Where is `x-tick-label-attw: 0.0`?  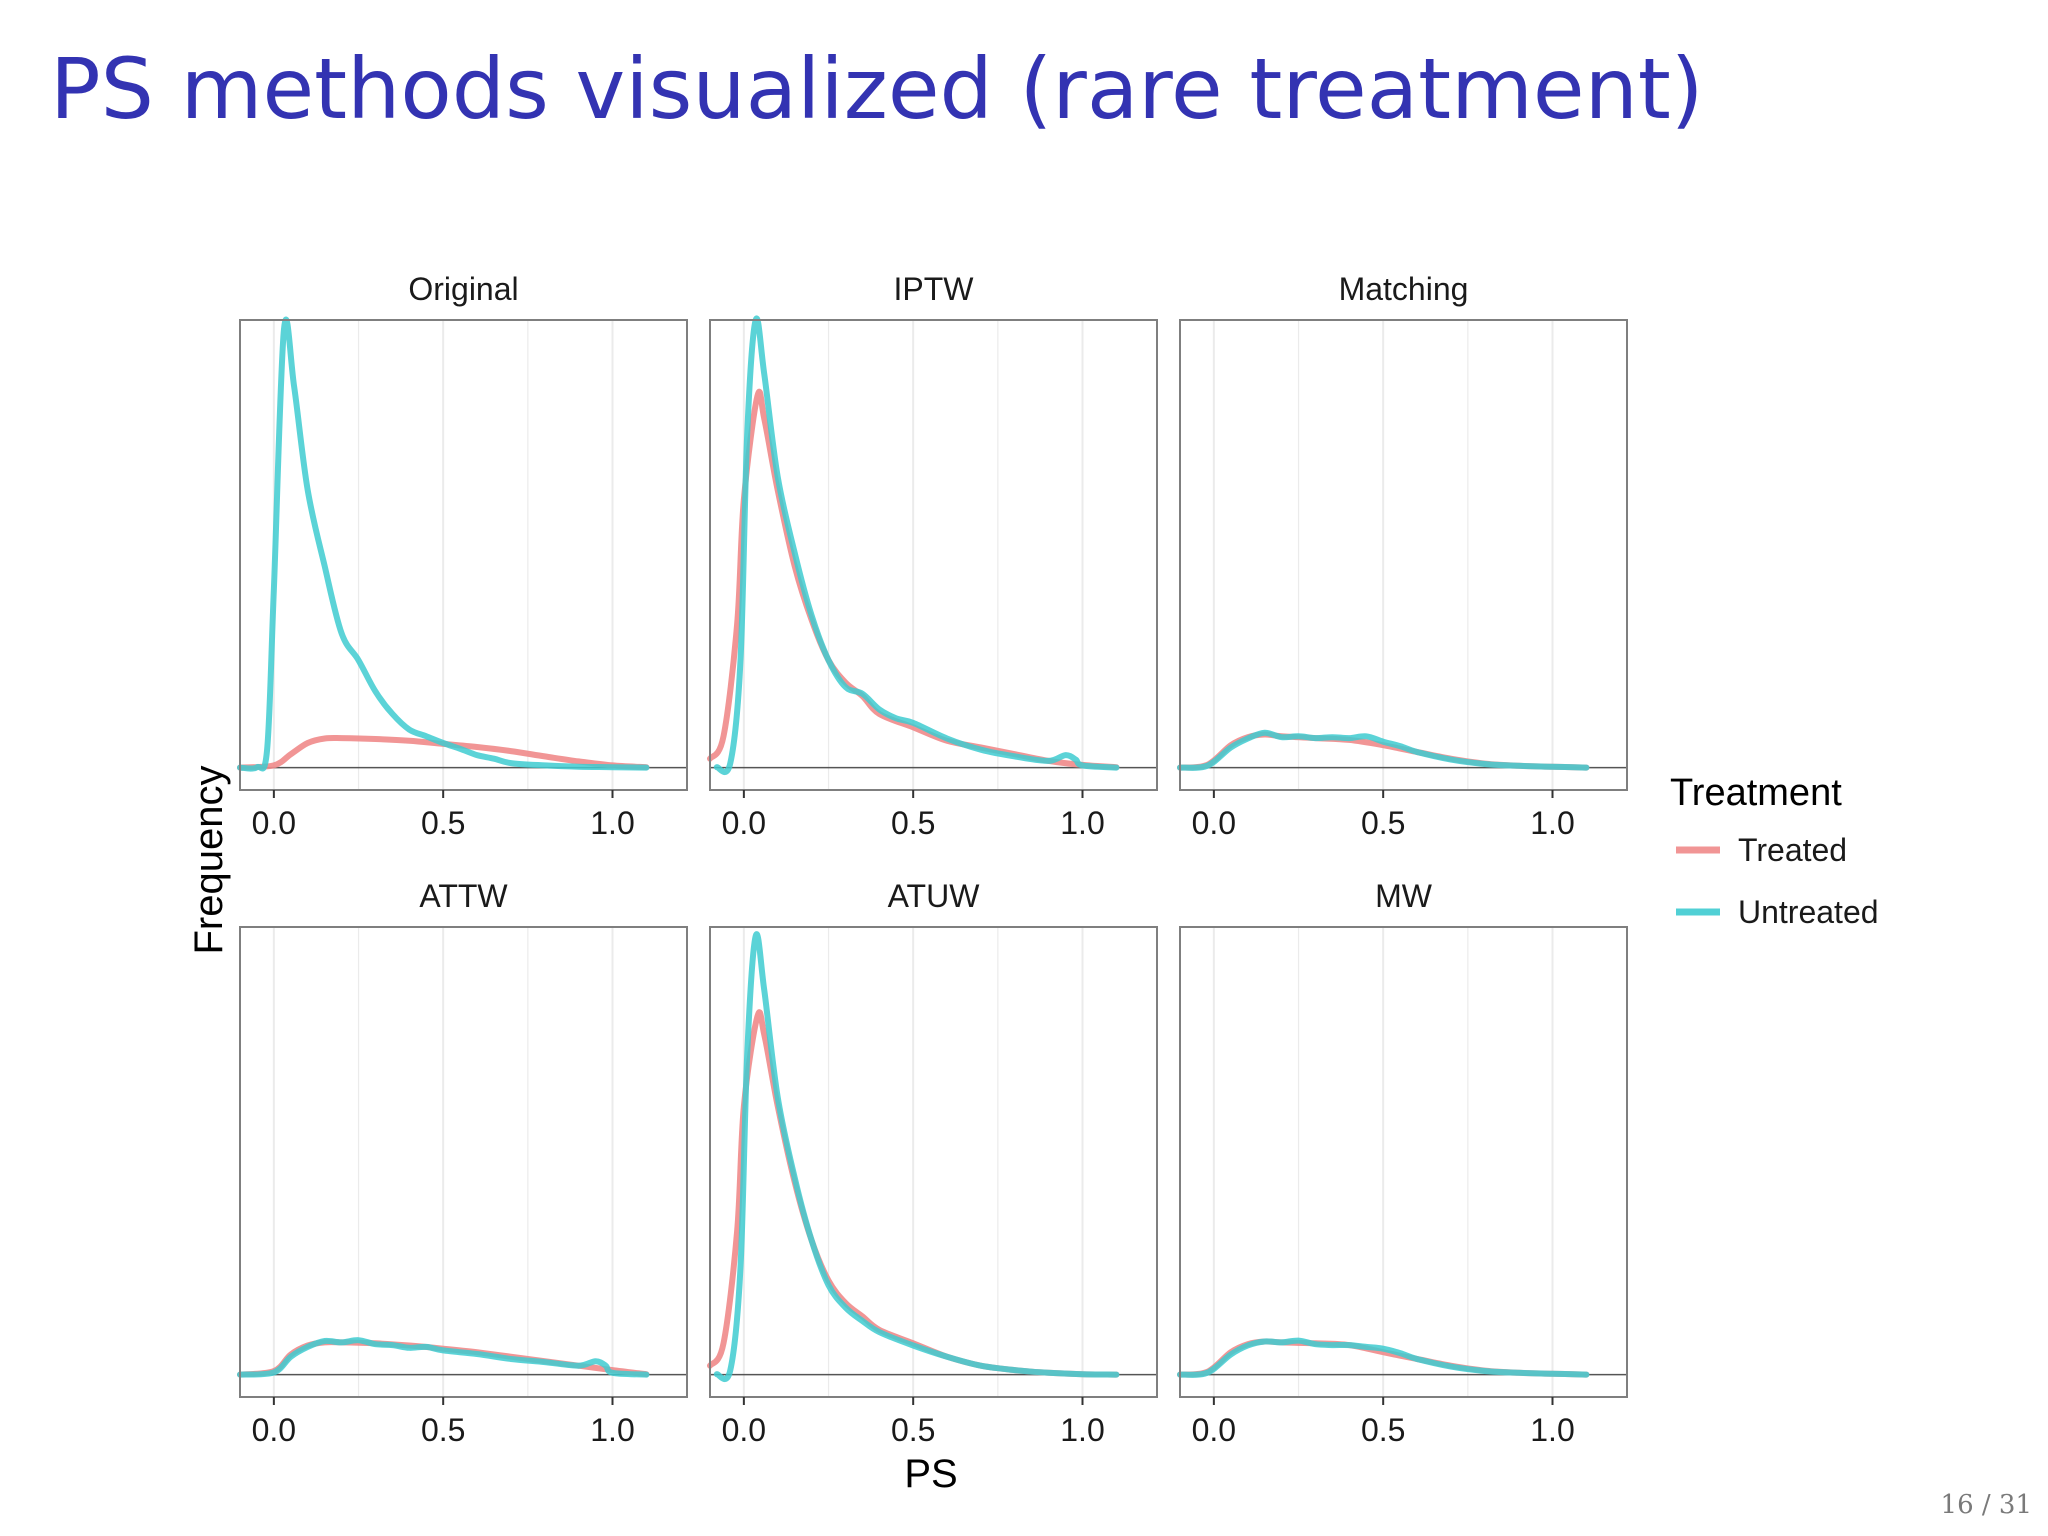
x-tick-label-attw: 0.0 is located at coordinates (274, 1430).